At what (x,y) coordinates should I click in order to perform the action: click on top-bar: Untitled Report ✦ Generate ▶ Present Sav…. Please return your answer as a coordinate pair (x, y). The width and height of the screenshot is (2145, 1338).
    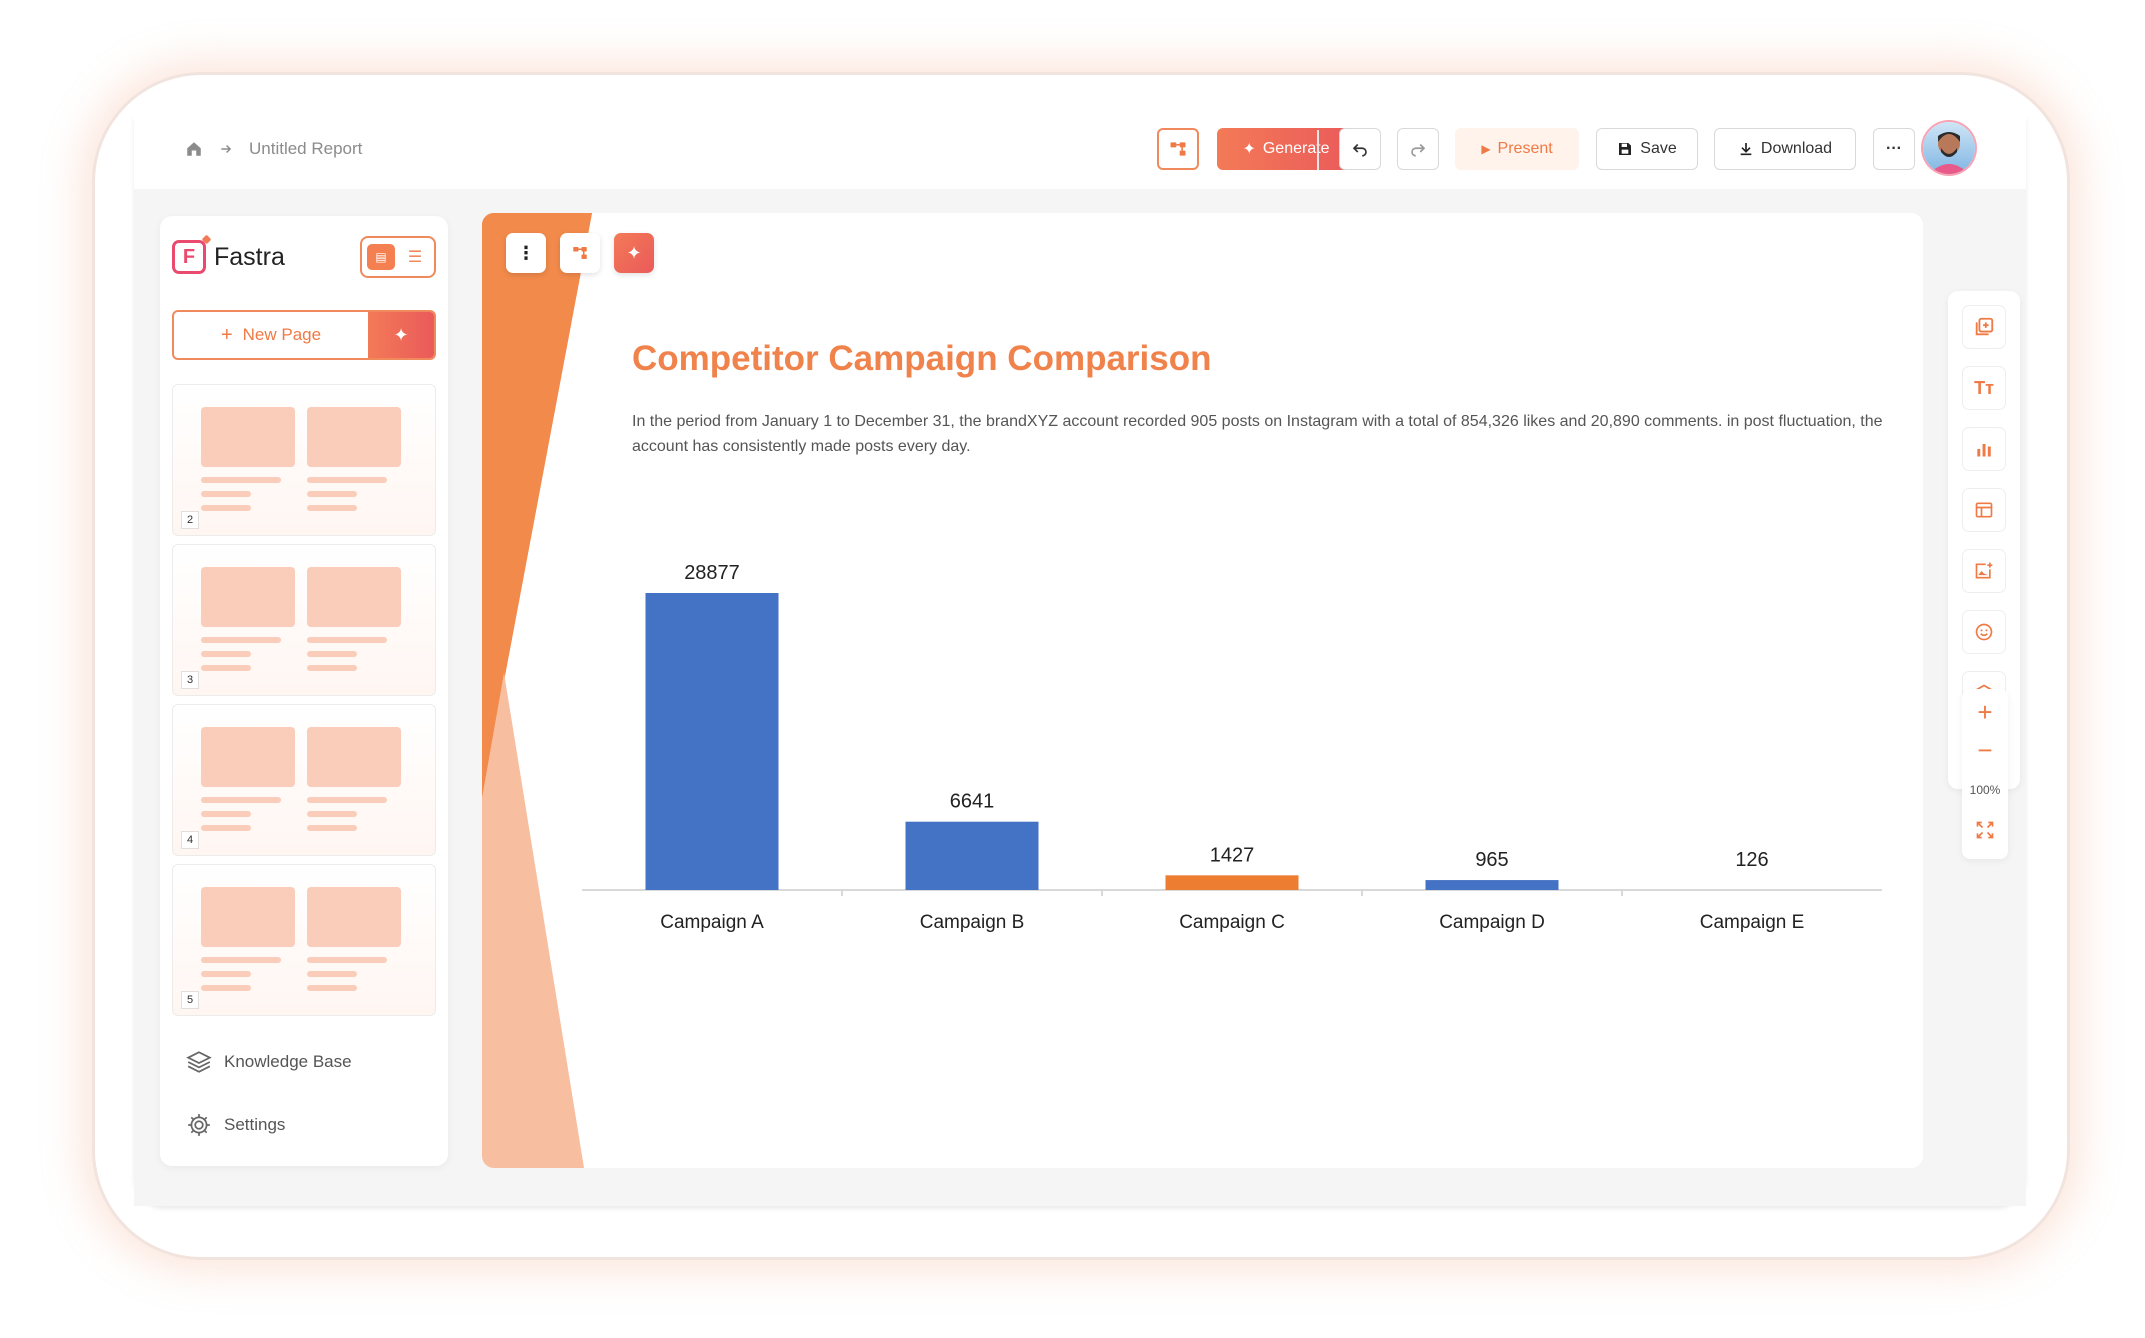
    Looking at the image, I should click on (1080, 152).